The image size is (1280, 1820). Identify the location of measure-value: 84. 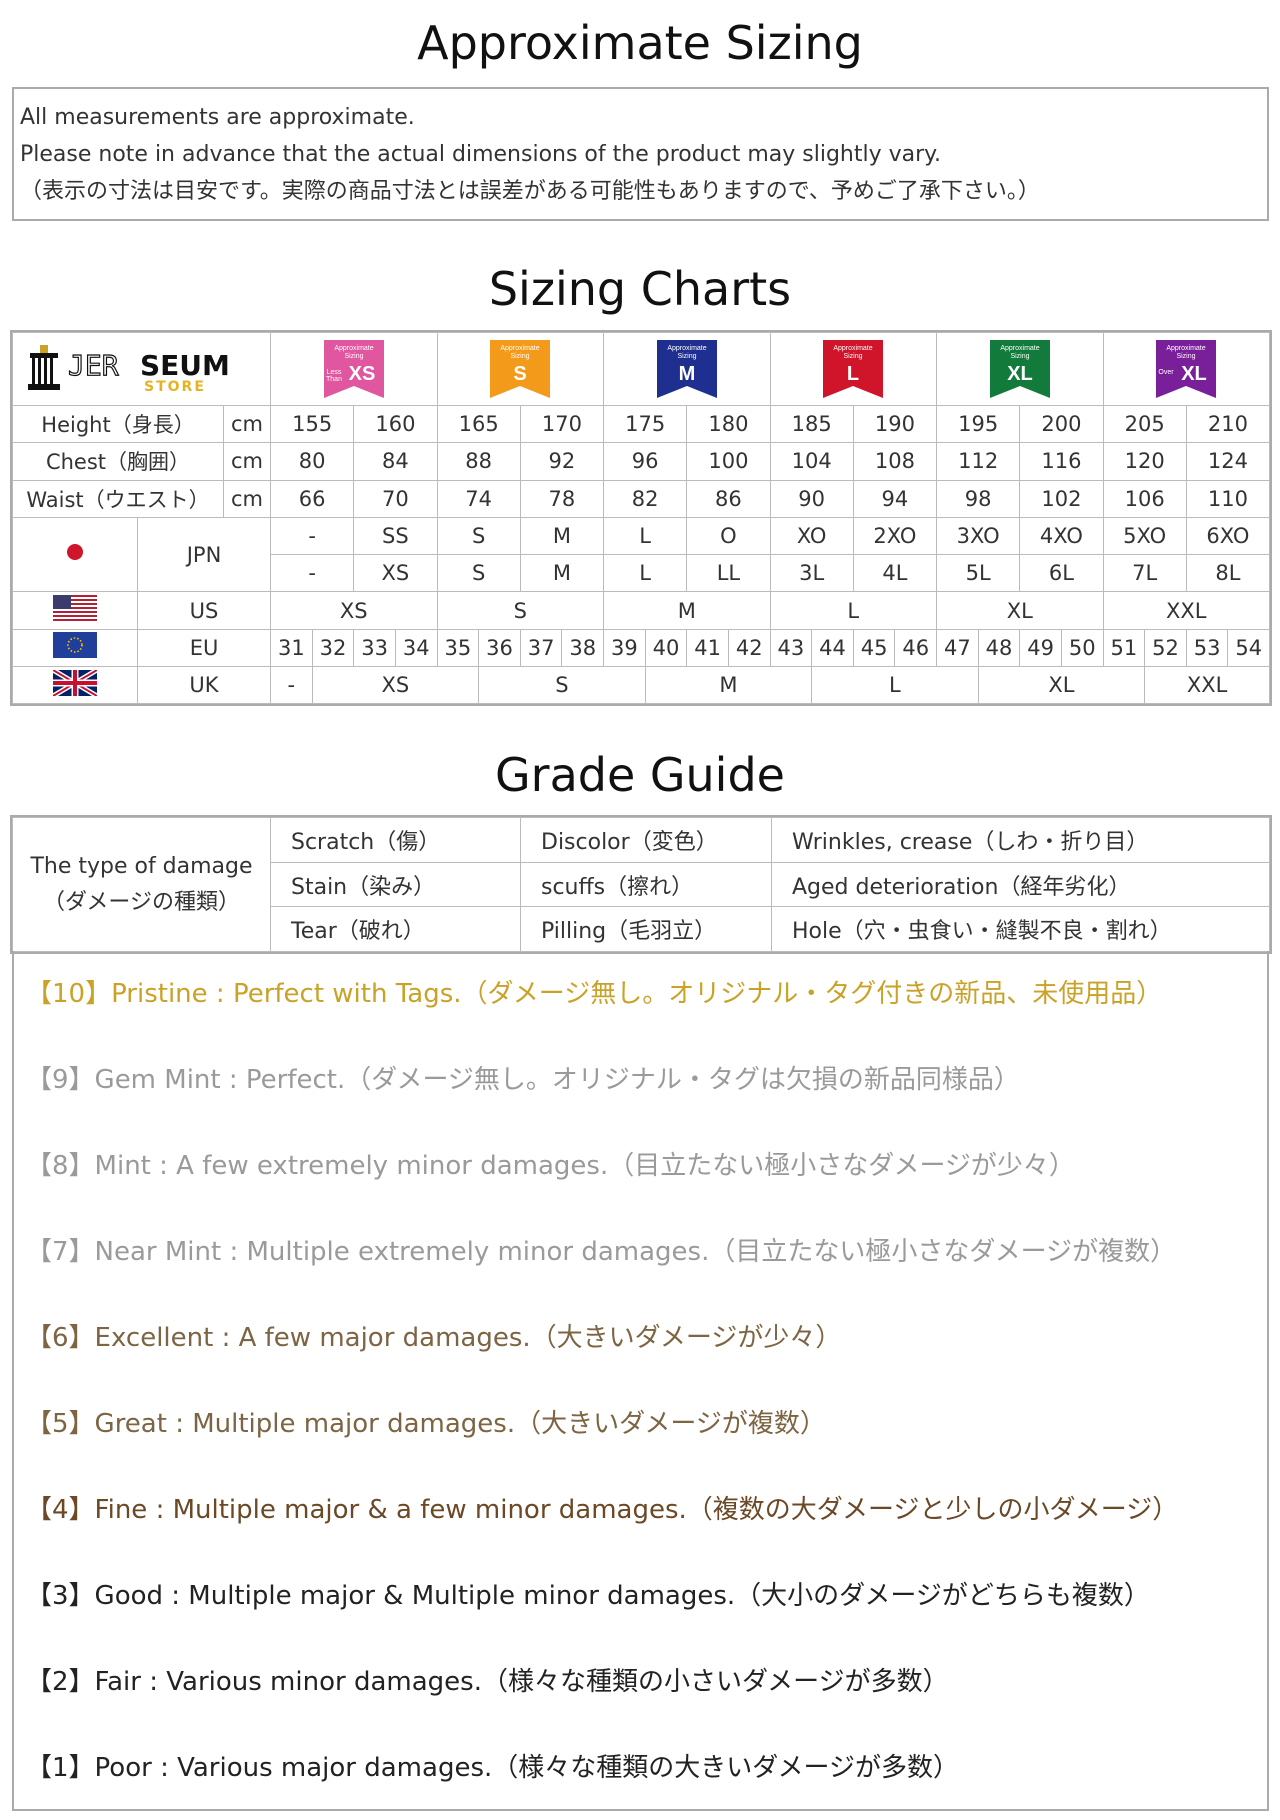
(395, 461).